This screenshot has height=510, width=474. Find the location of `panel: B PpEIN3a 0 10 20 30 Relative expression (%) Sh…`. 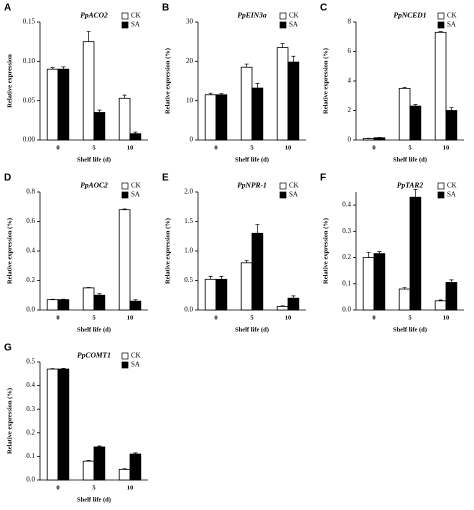

panel: B PpEIN3a 0 10 20 30 Relative expression (%) Sh… is located at coordinates (234, 83).